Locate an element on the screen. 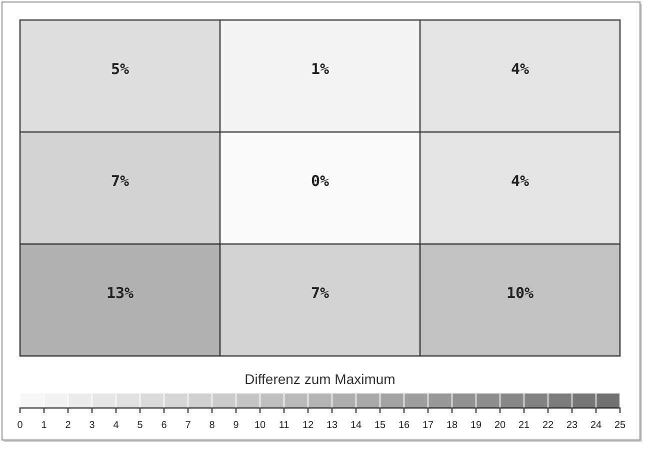 This screenshot has height=450, width=650. color-bar-label: 10 is located at coordinates (260, 426).